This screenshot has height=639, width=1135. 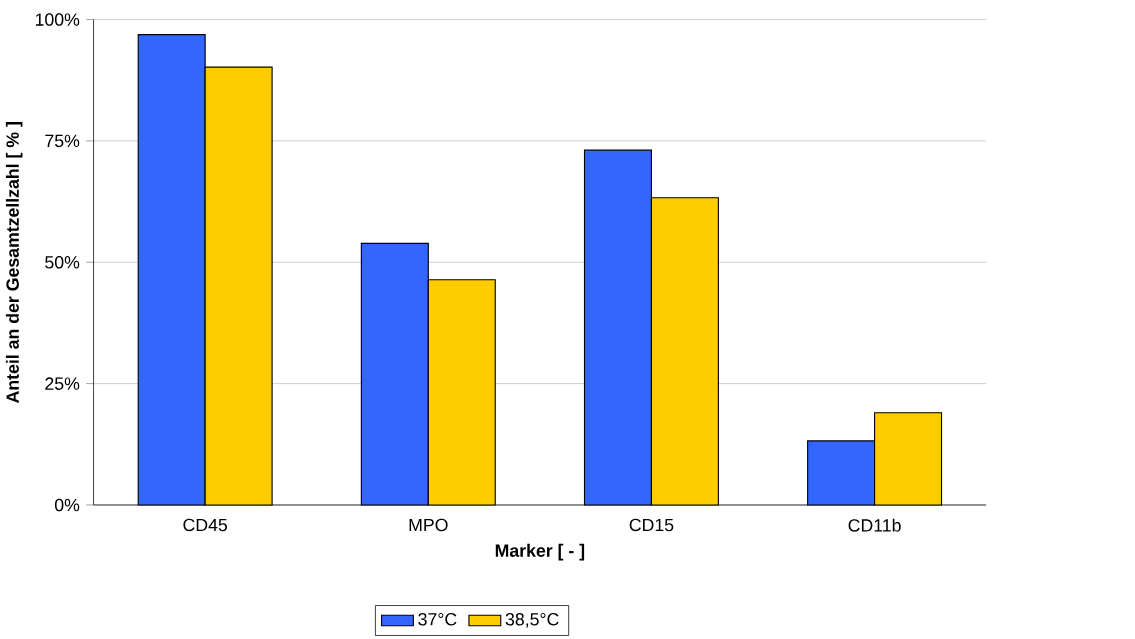 What do you see at coordinates (437, 619) in the screenshot?
I see `legend-label: 37°C` at bounding box center [437, 619].